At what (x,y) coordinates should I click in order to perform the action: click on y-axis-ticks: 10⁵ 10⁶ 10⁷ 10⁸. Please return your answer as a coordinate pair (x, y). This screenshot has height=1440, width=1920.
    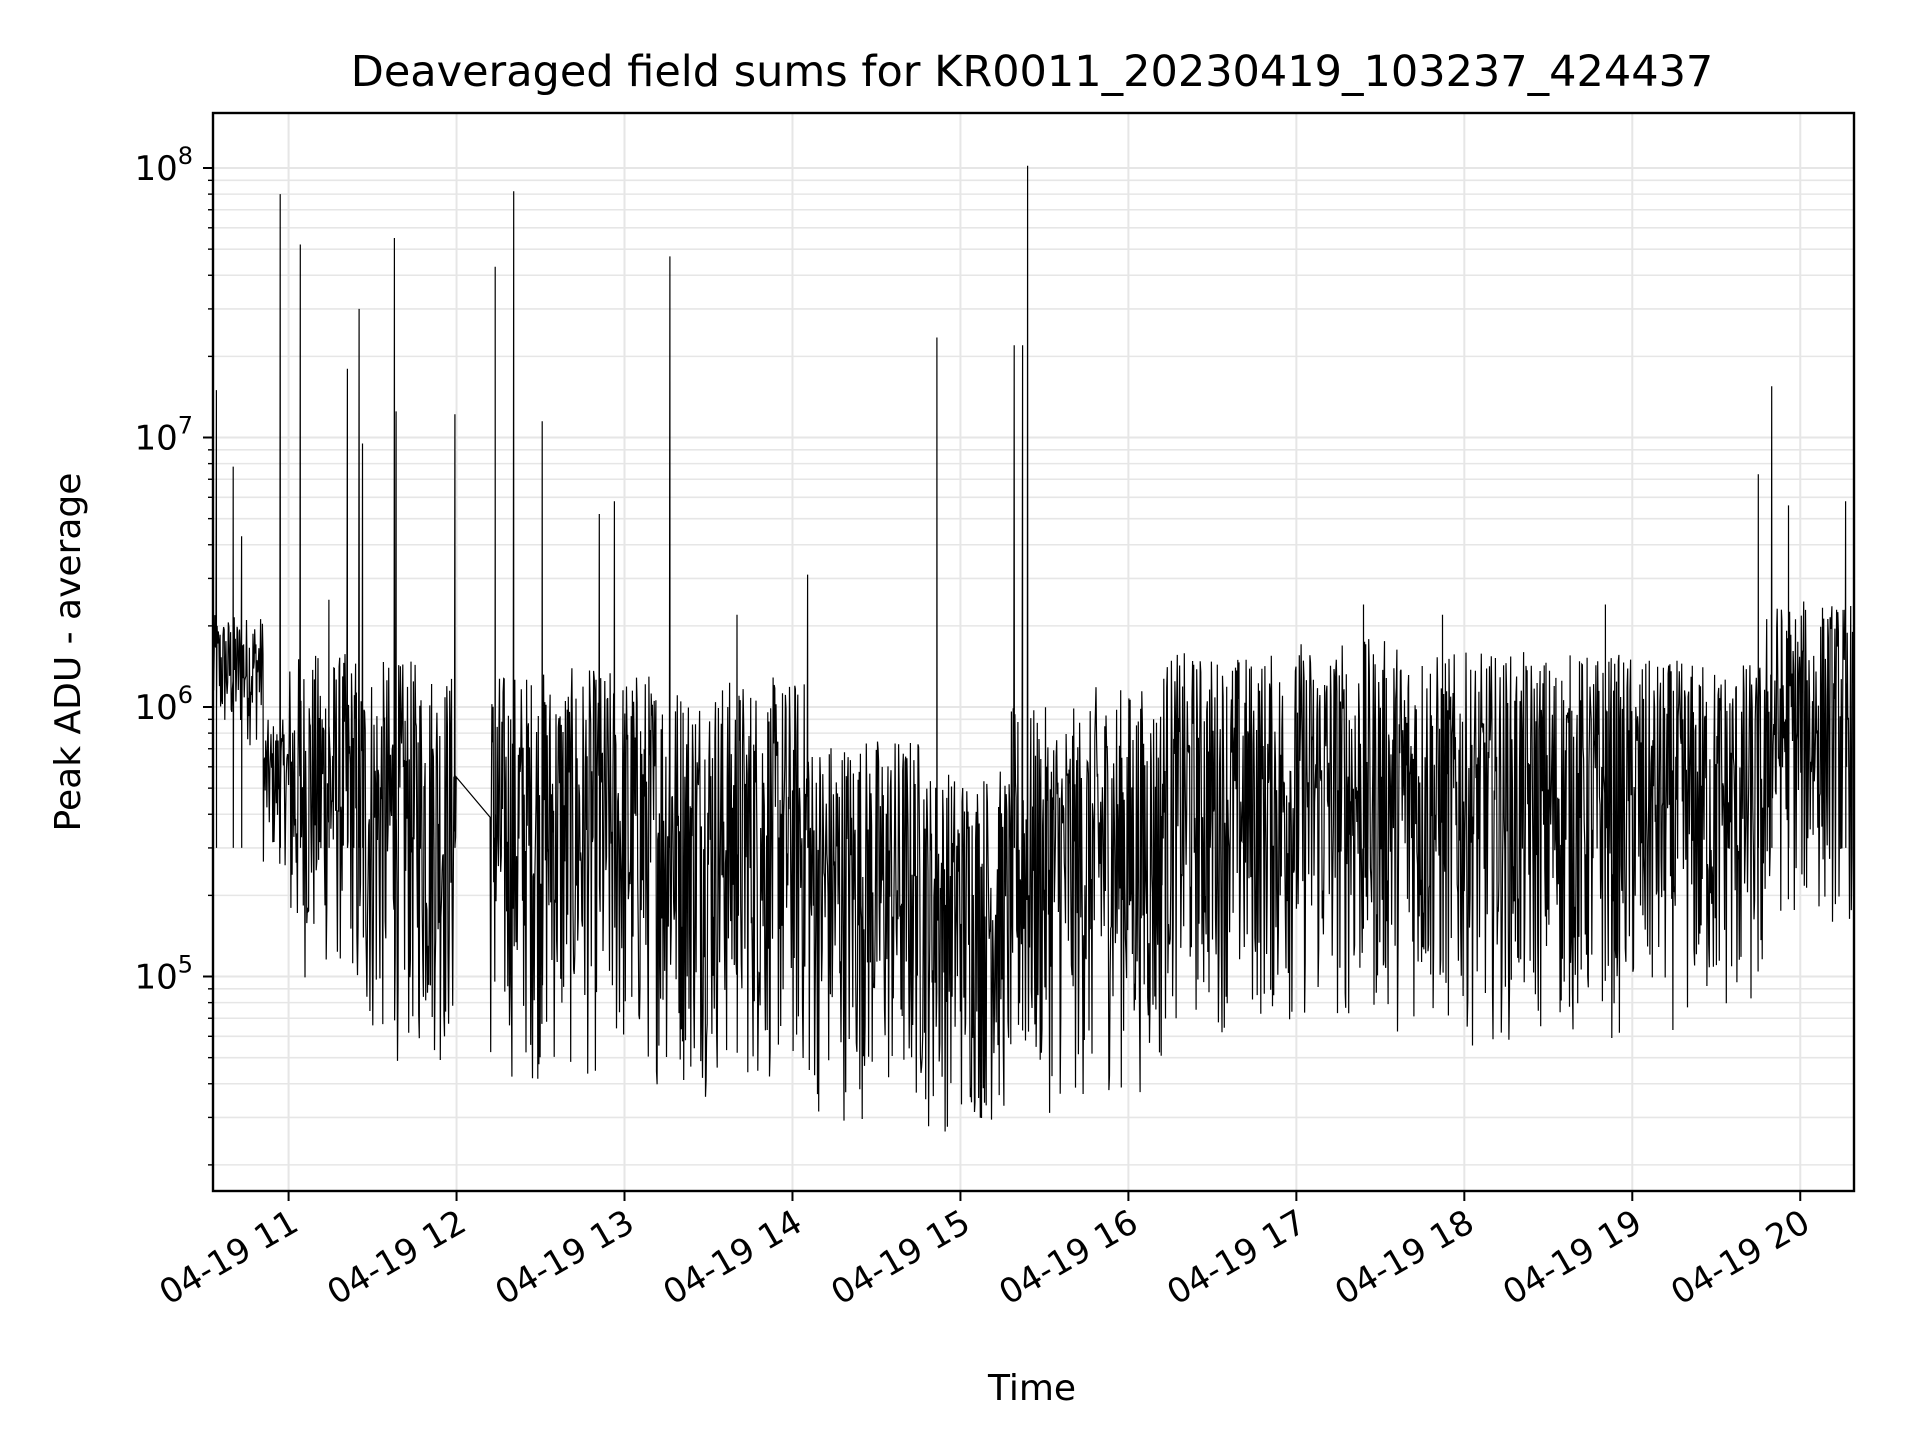
    Looking at the image, I should click on (173, 654).